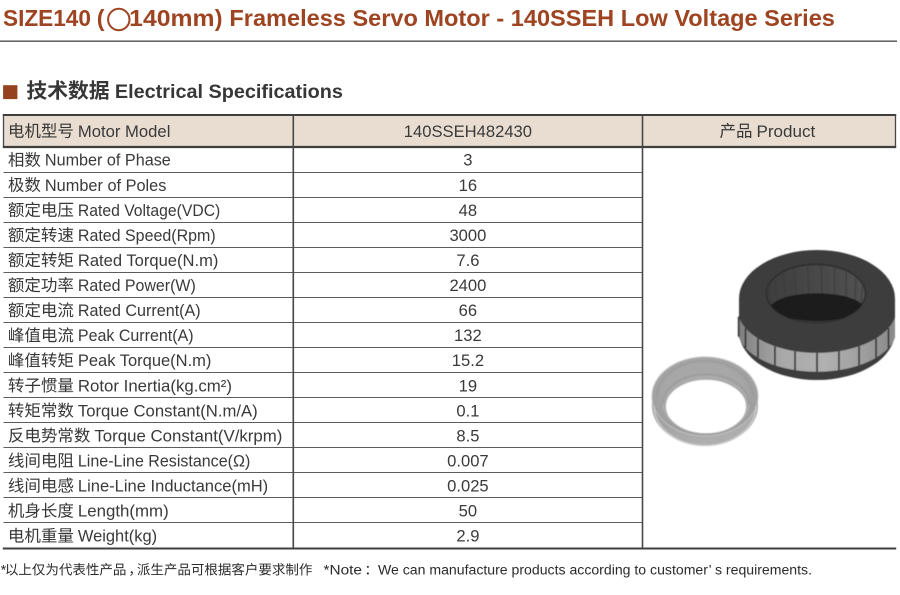 The image size is (900, 595). What do you see at coordinates (148, 261) in the screenshot?
I see `svg-text: Rated Torque(N.m)` at bounding box center [148, 261].